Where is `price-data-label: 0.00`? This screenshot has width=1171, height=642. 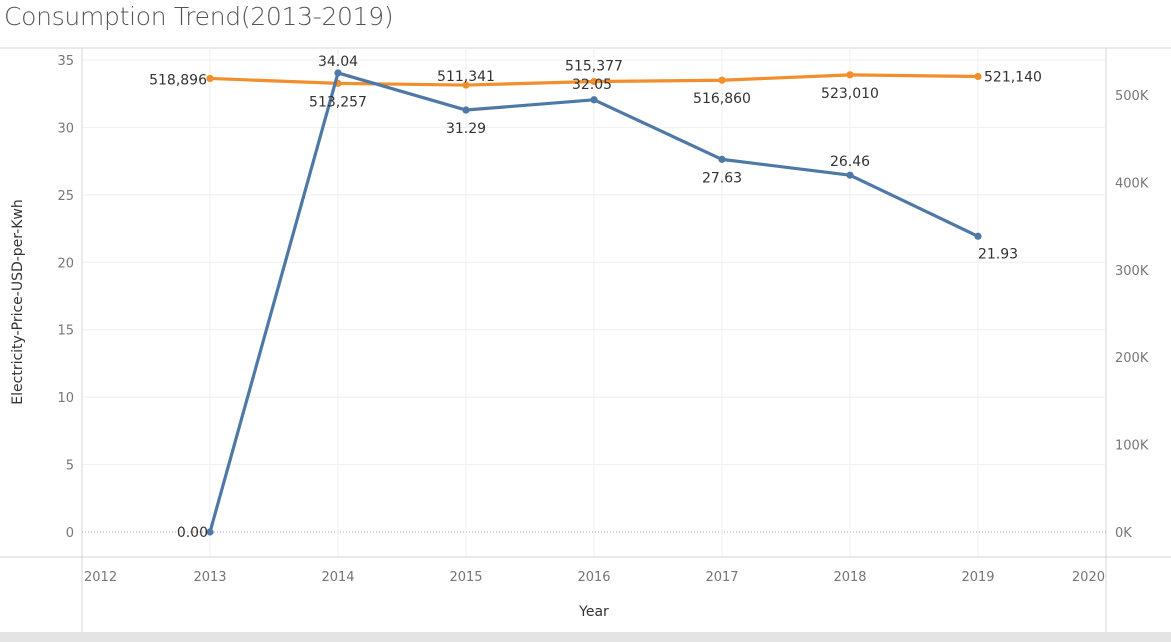
price-data-label: 0.00 is located at coordinates (192, 533).